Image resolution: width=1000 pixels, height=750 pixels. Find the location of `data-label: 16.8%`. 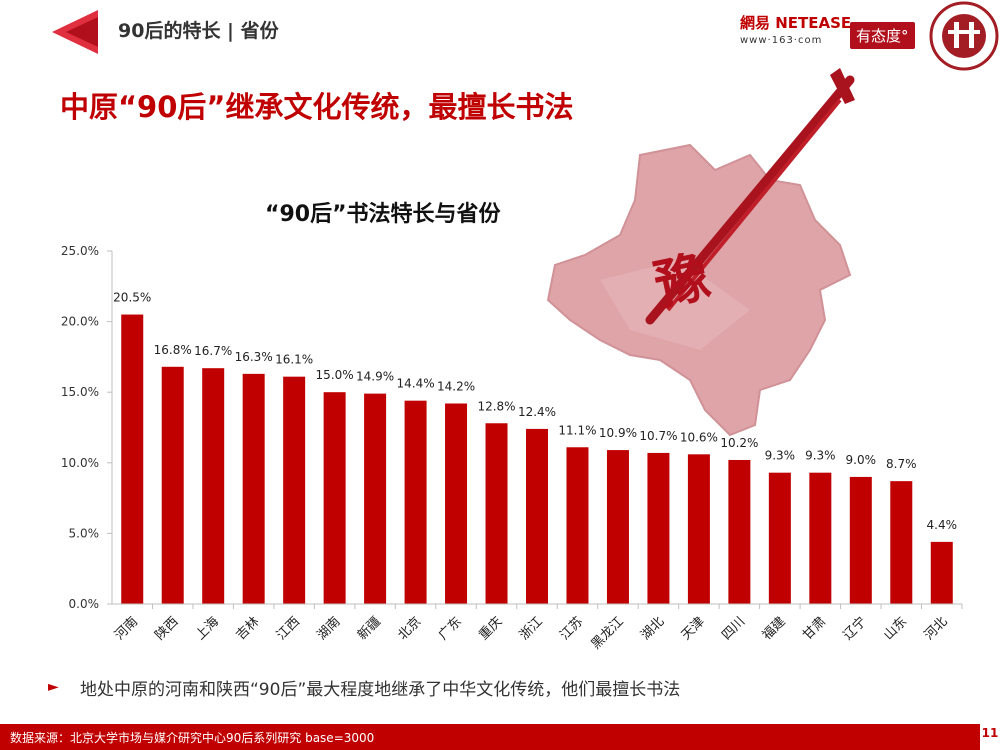

data-label: 16.8% is located at coordinates (173, 350).